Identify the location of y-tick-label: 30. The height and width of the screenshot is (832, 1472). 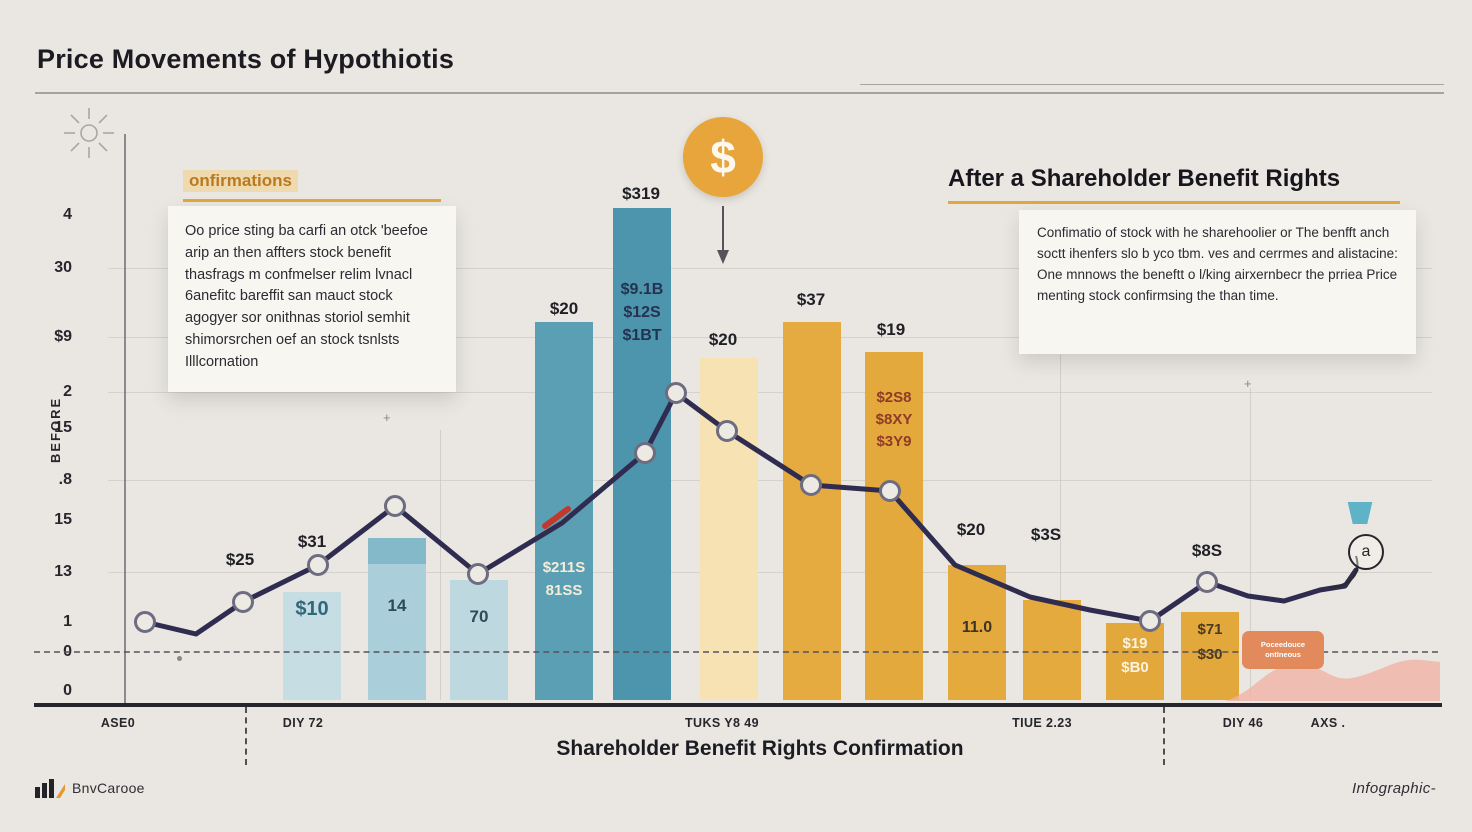
(63, 267).